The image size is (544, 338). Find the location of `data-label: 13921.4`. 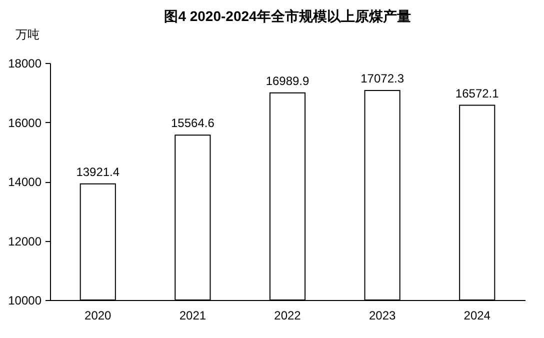

data-label: 13921.4 is located at coordinates (98, 171).